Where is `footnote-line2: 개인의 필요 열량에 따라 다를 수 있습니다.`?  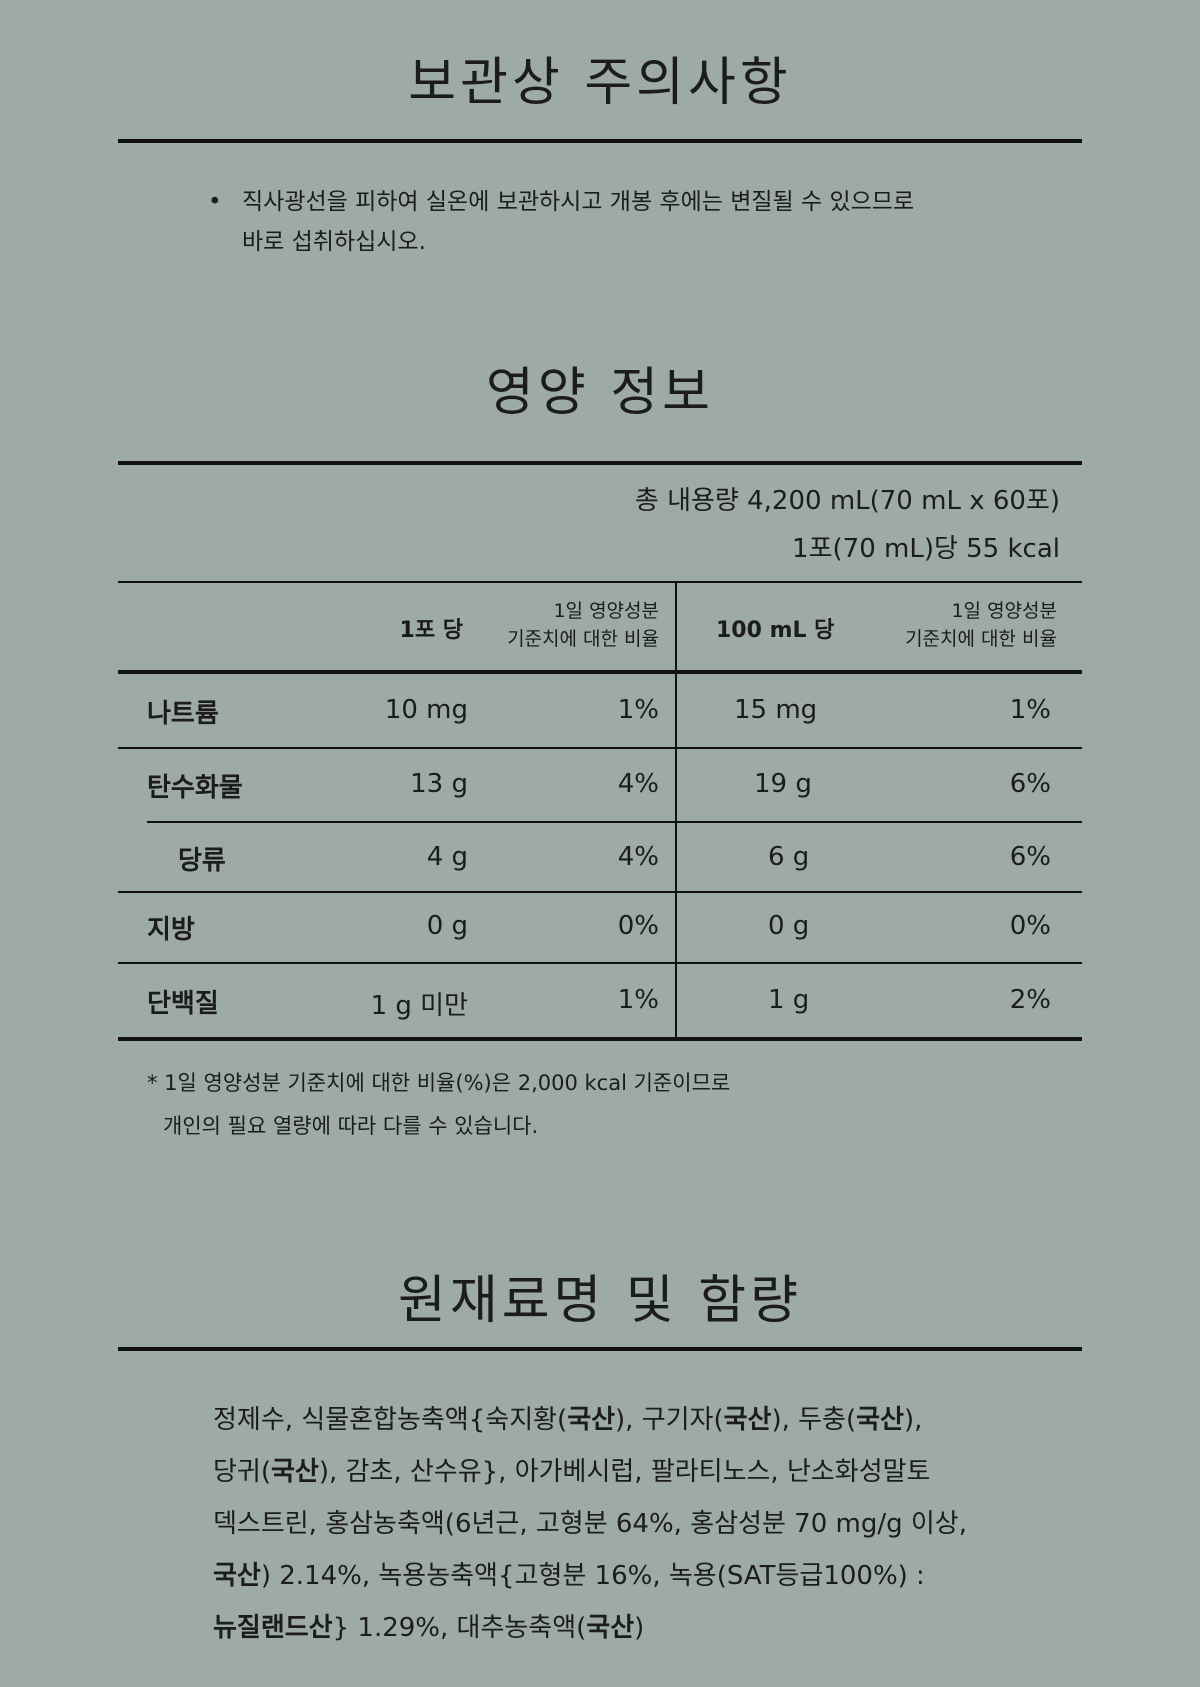 footnote-line2: 개인의 필요 열량에 따라 다를 수 있습니다. is located at coordinates (351, 1126).